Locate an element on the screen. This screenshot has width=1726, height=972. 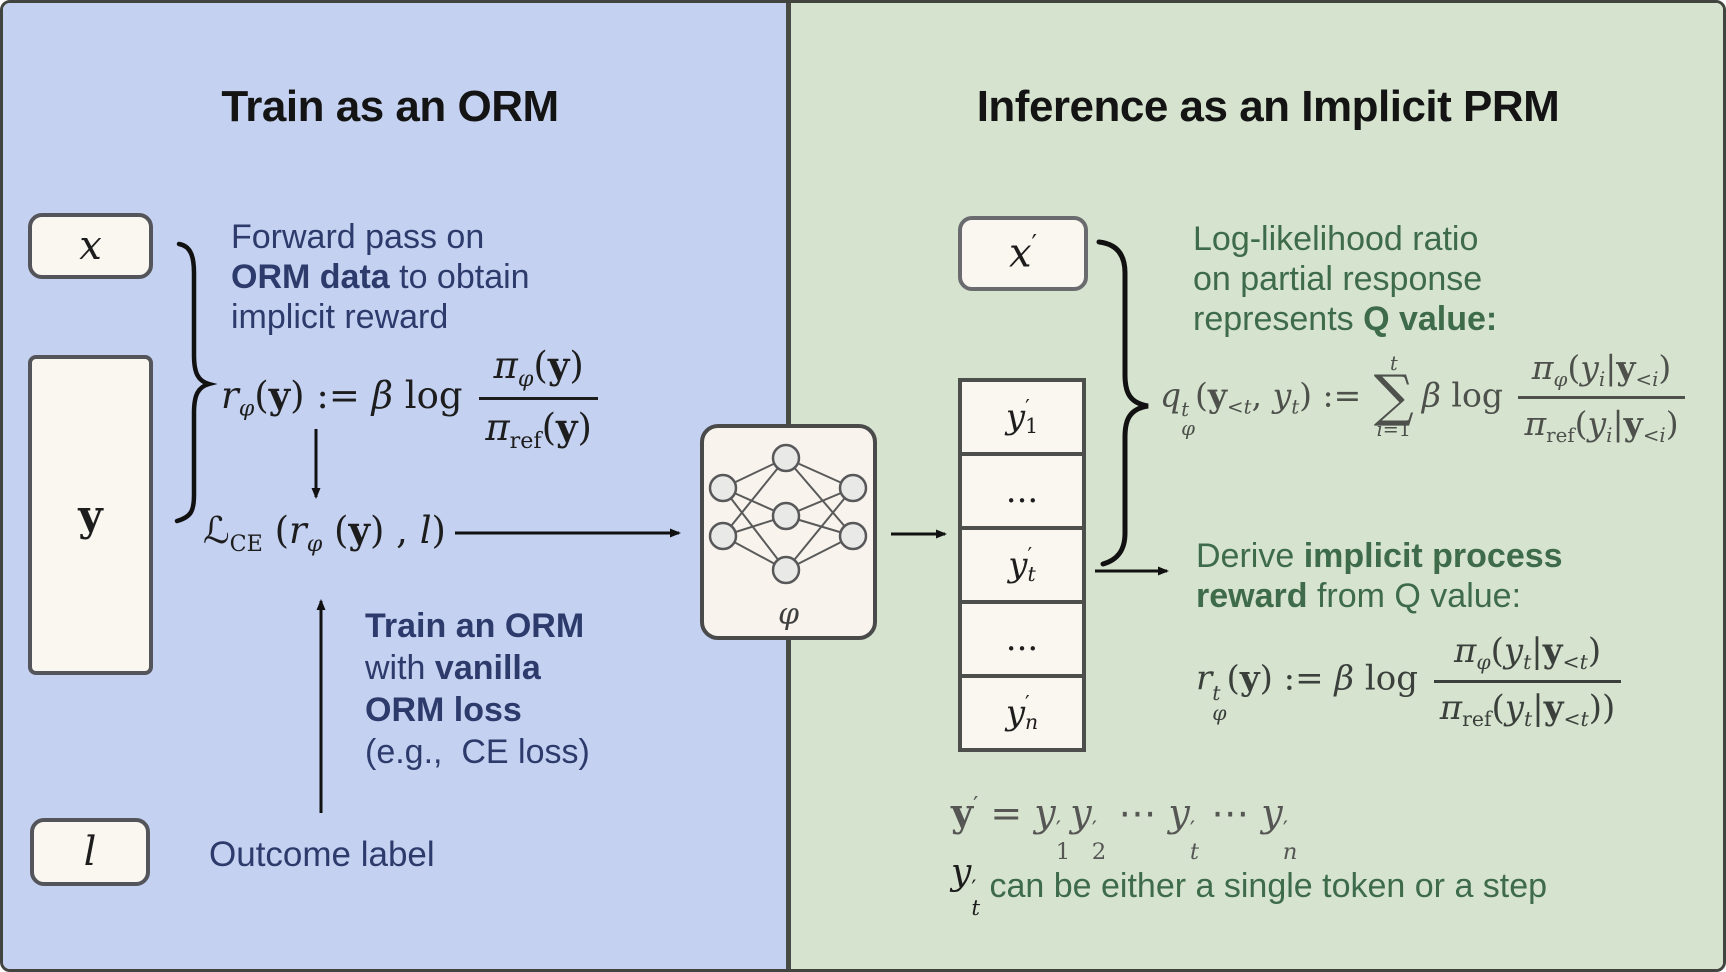
process-reward-formula-body: r t φ (y) := β log πφ(yt|y<t) πref(yt|y<t)) is located at coordinates (1411, 681).